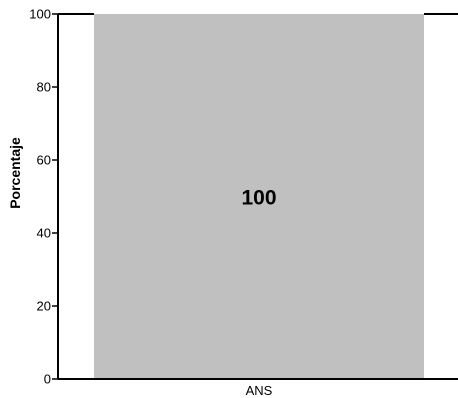 Image resolution: width=458 pixels, height=398 pixels. I want to click on y-tick-label: 20, so click(44, 306).